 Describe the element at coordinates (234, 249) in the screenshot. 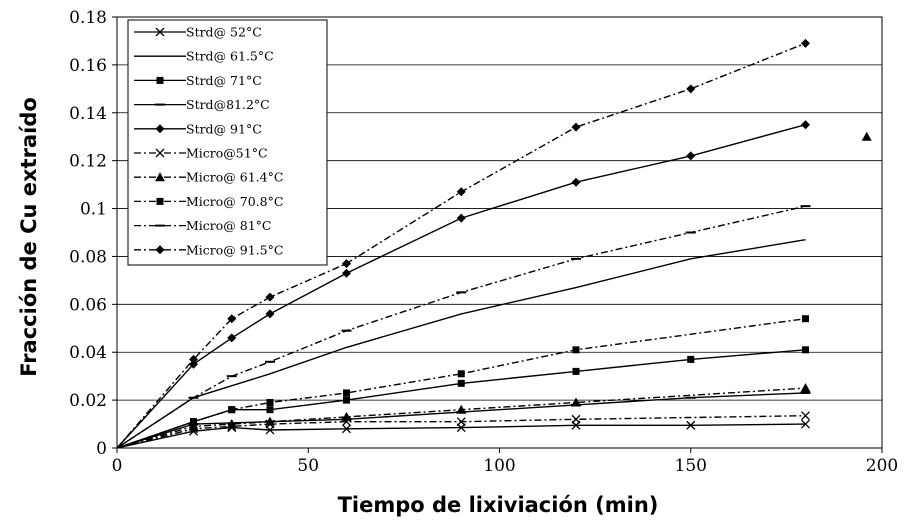

I see `legend-entry: Micro@ 91.5°C` at that location.